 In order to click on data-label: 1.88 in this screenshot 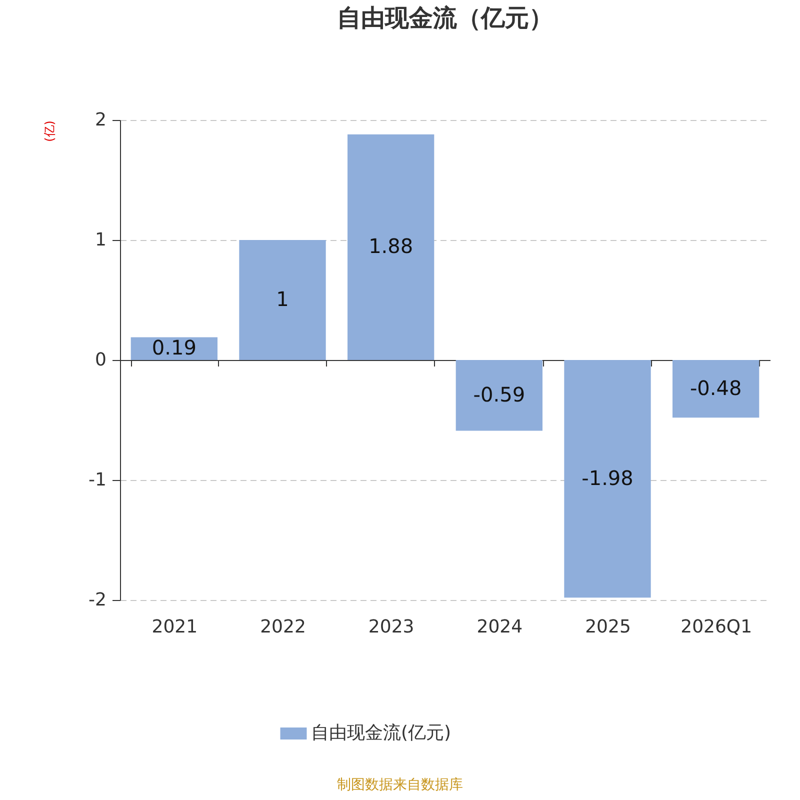, I will do `click(391, 246)`.